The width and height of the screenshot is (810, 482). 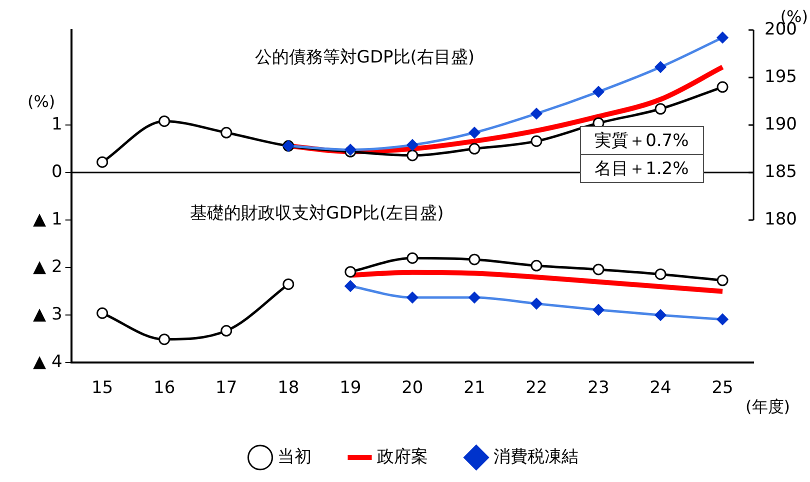 I want to click on y-tick-label: ▲ 4, so click(x=47, y=362).